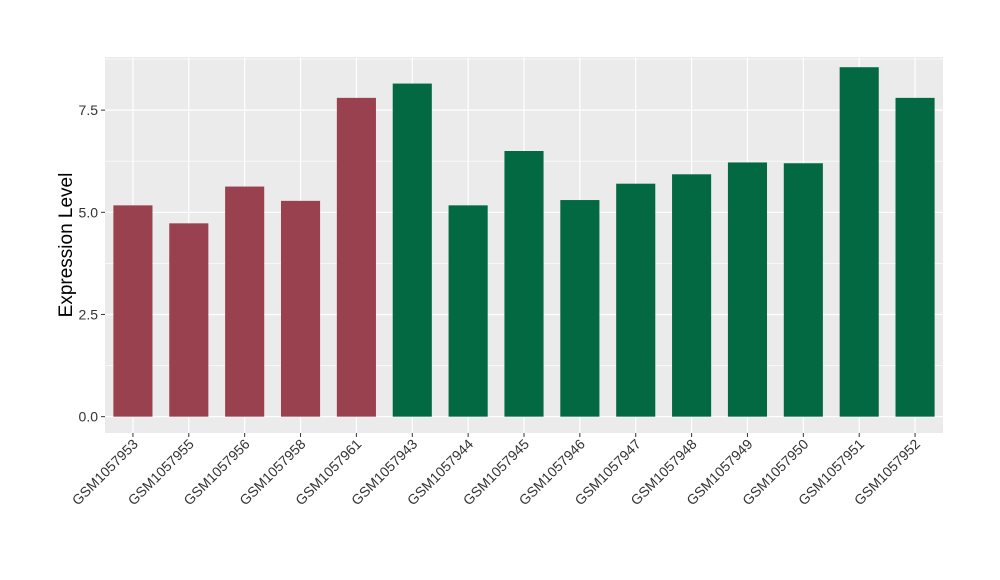 The height and width of the screenshot is (580, 1000). Describe the element at coordinates (859, 242) in the screenshot. I see `bar-GSM1057951` at that location.